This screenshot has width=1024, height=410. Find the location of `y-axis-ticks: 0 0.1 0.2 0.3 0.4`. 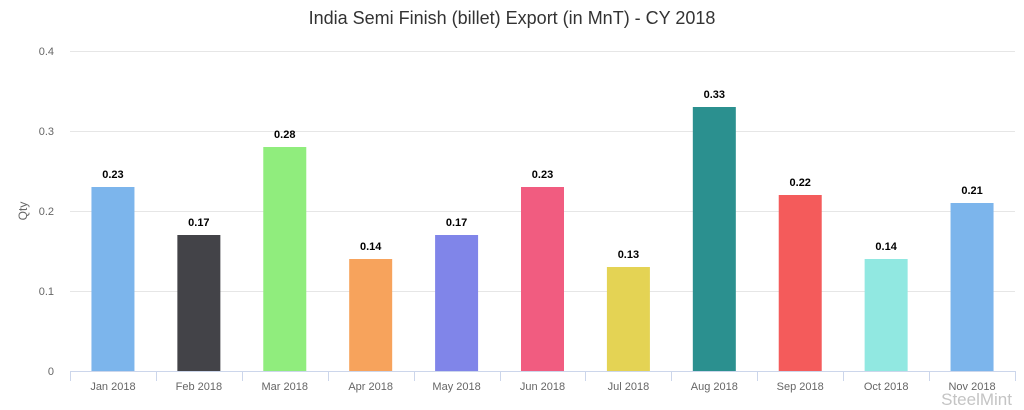

y-axis-ticks: 0 0.1 0.2 0.3 0.4 is located at coordinates (46, 212).